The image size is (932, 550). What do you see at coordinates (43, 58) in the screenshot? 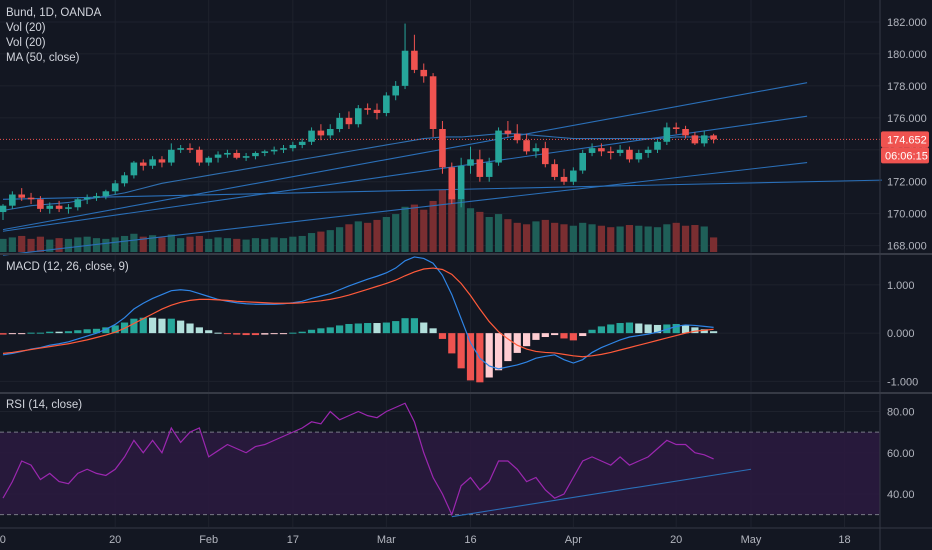
I see `ma-indicator-label: MA (50, close)` at bounding box center [43, 58].